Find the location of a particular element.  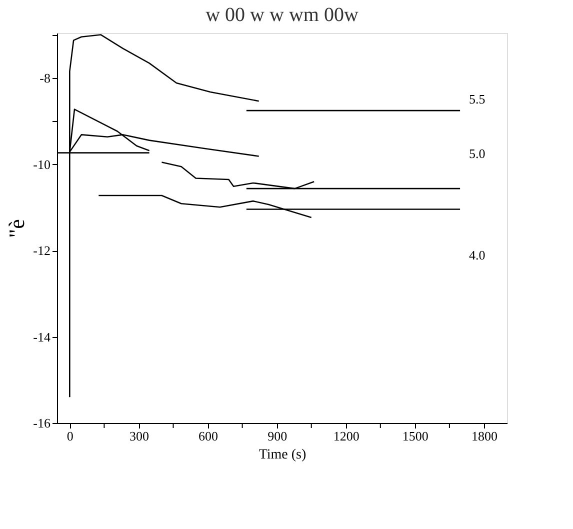

y-tick-label: -10 is located at coordinates (41, 164).